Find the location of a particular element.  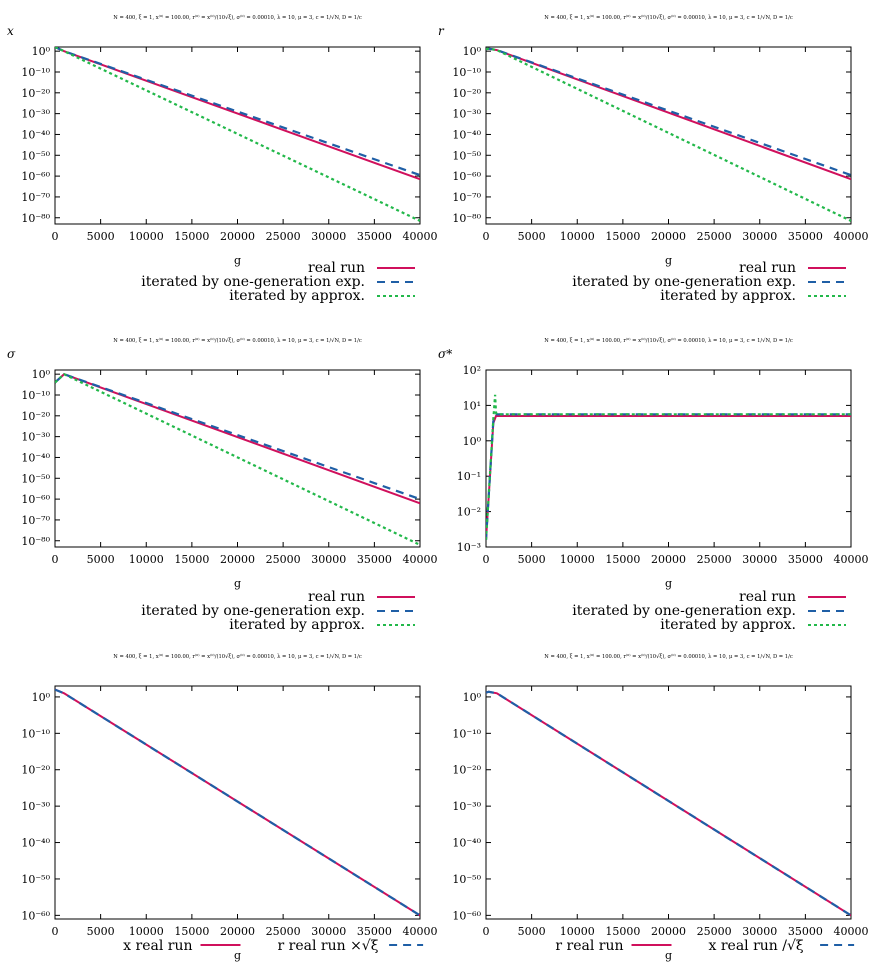

legend-label: x real run /√ξ is located at coordinates (756, 946).